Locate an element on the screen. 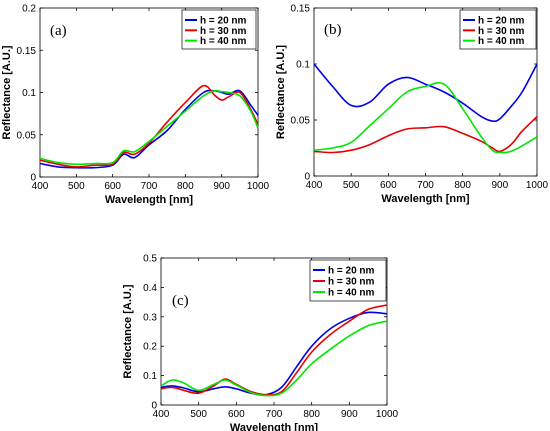 The image size is (550, 431). panel-c-x-tick-label: 400 is located at coordinates (161, 414).